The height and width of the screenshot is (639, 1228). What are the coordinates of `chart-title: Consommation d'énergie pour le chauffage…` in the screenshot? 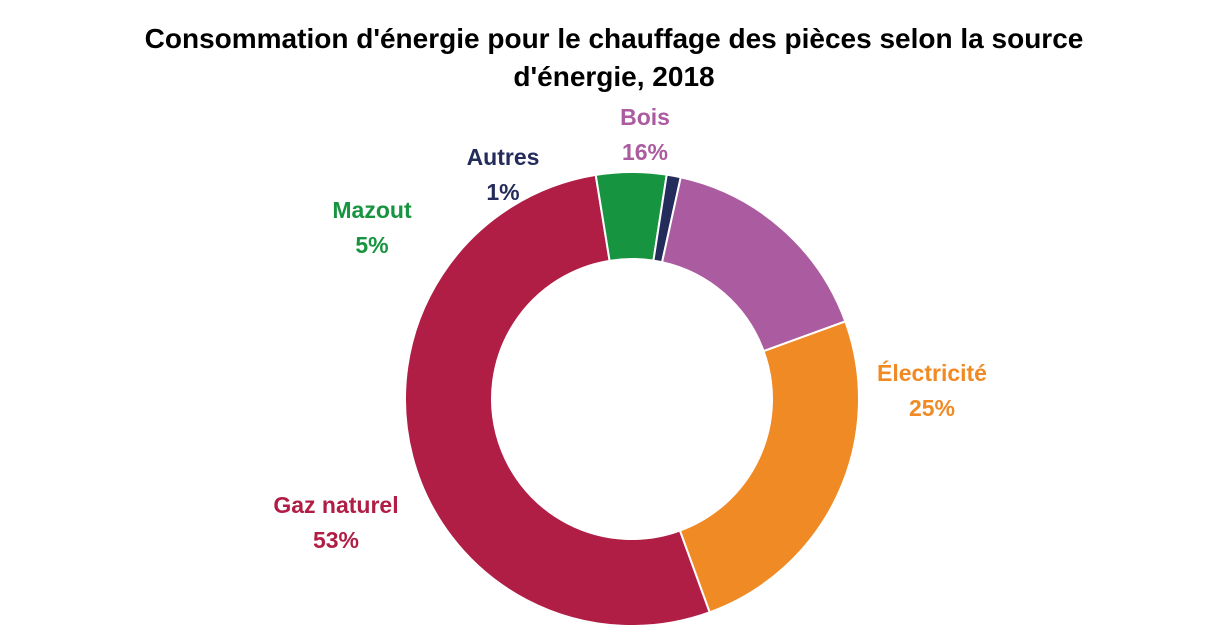 It's located at (614, 58).